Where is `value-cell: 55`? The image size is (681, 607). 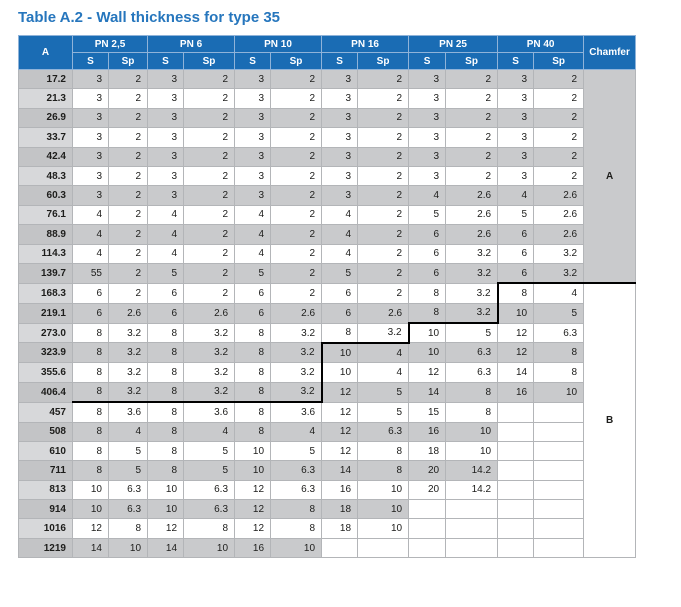 value-cell: 55 is located at coordinates (90, 273).